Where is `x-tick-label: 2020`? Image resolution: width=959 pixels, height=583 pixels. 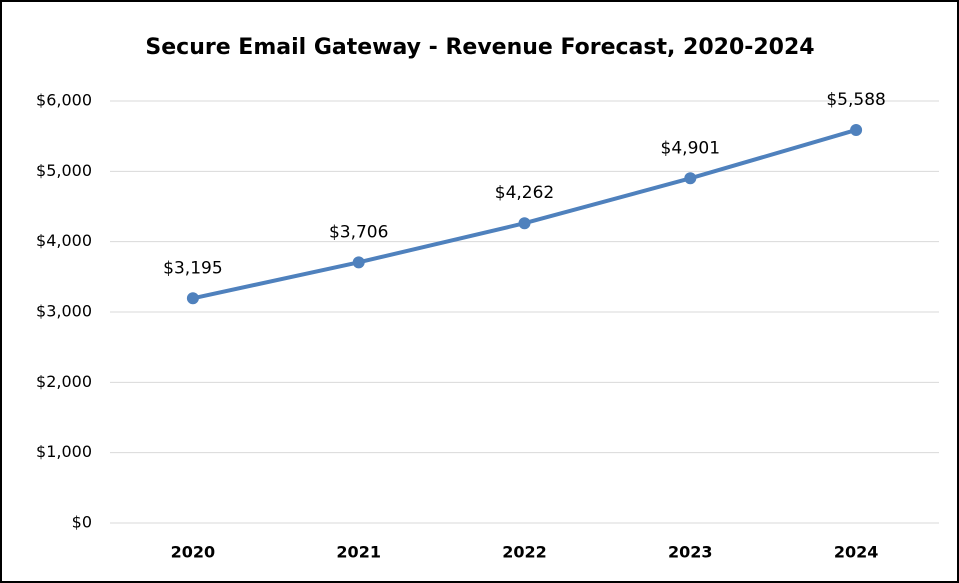
x-tick-label: 2020 is located at coordinates (193, 552).